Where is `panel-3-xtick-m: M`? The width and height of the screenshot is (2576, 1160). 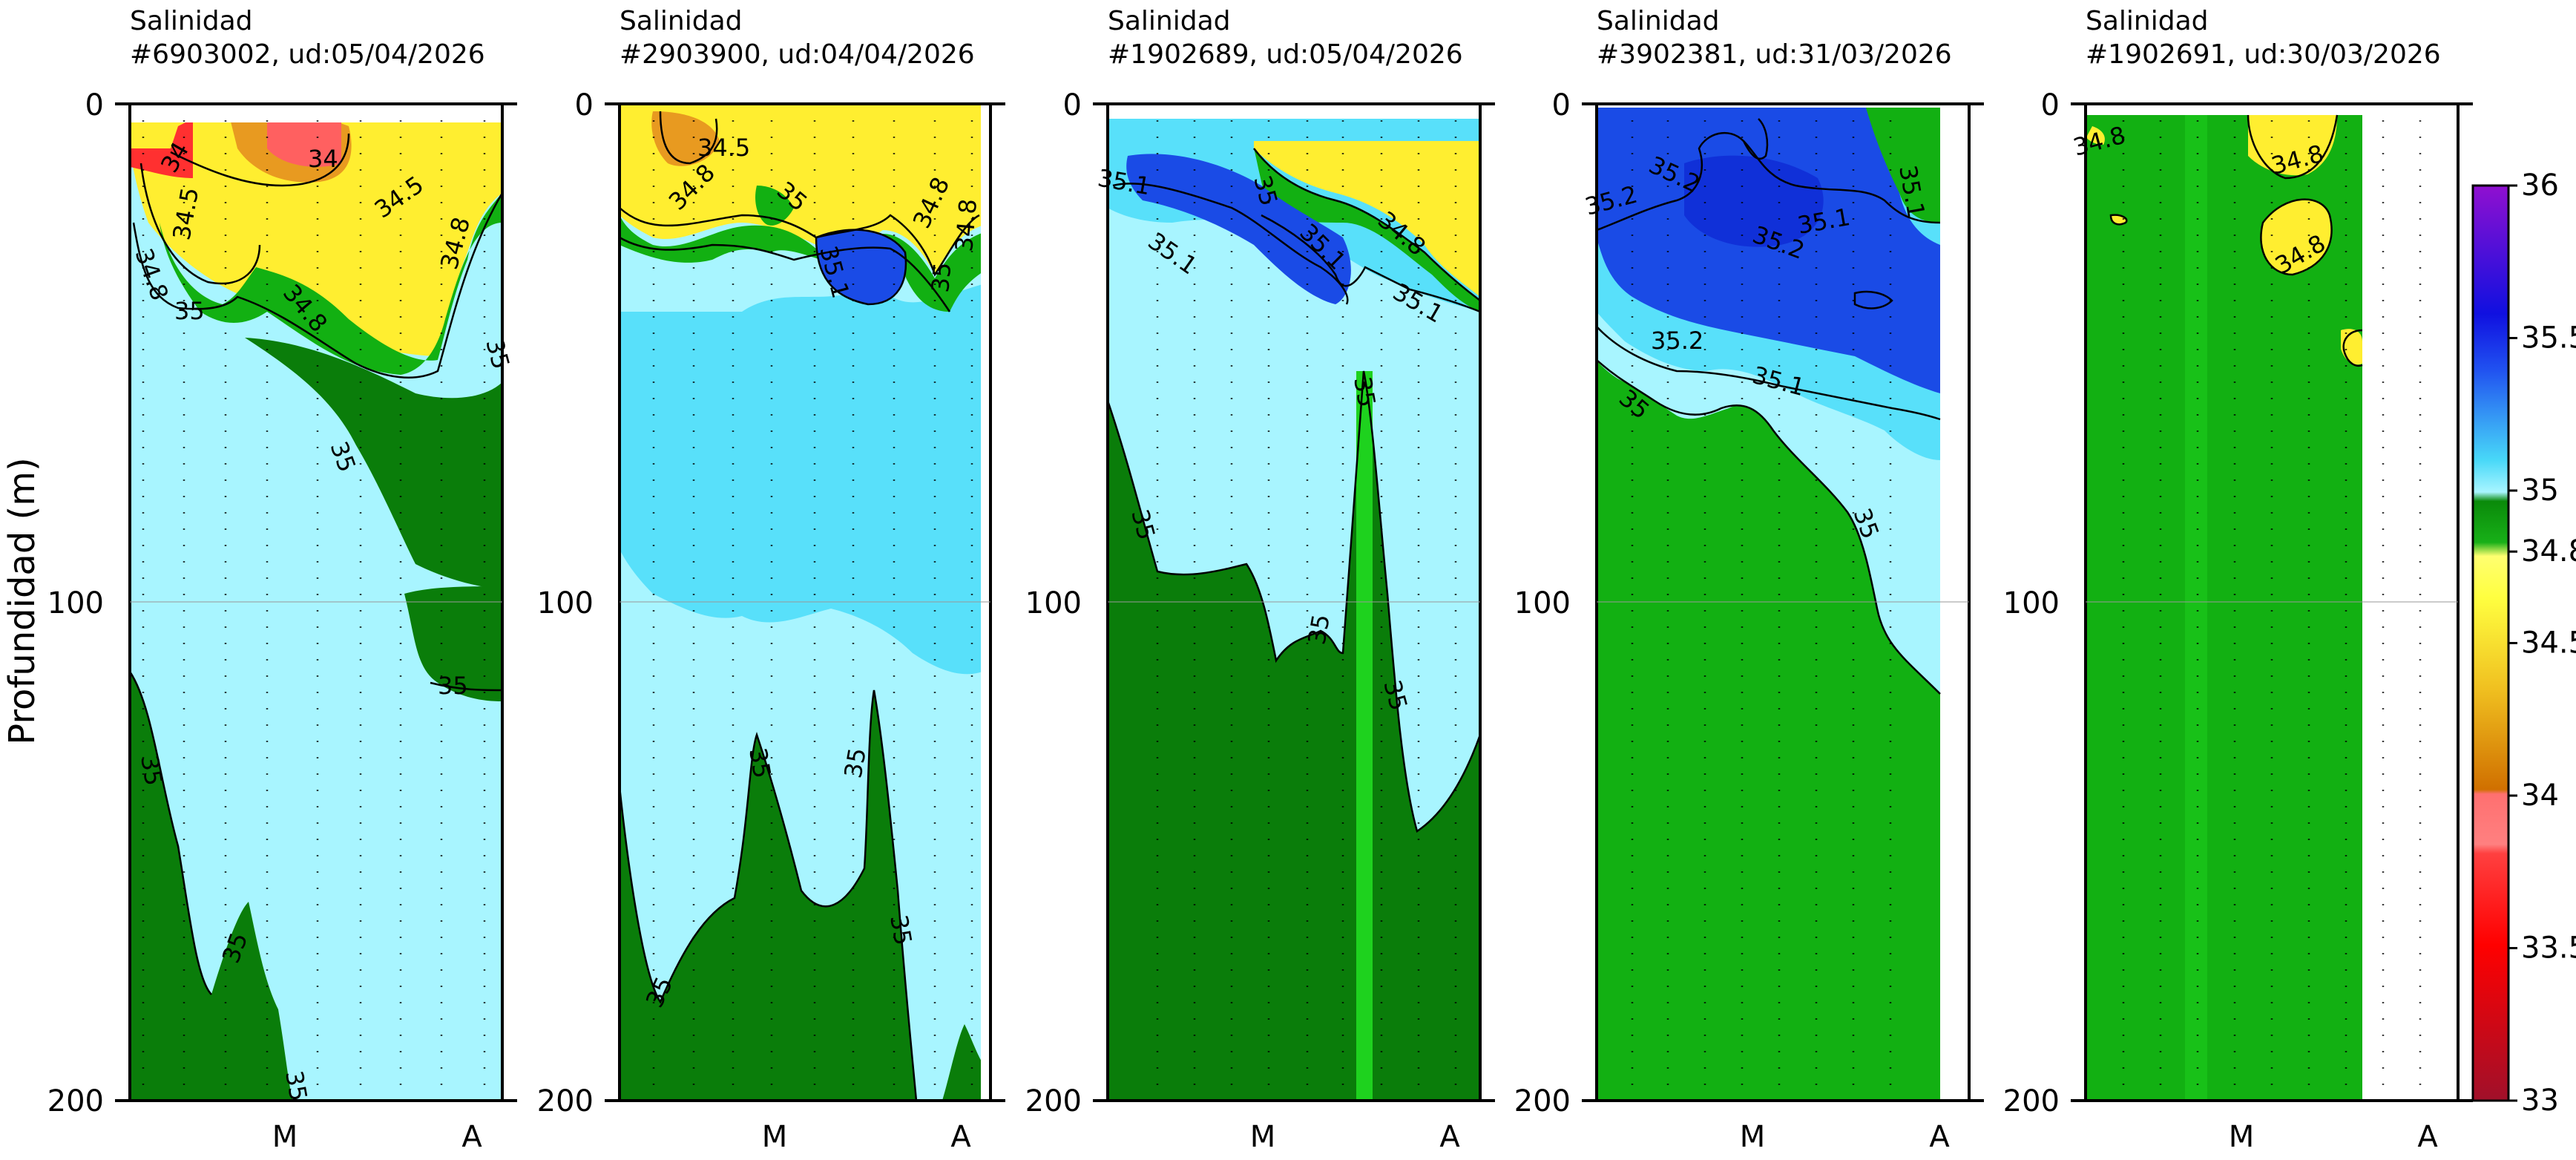 panel-3-xtick-m: M is located at coordinates (1263, 1137).